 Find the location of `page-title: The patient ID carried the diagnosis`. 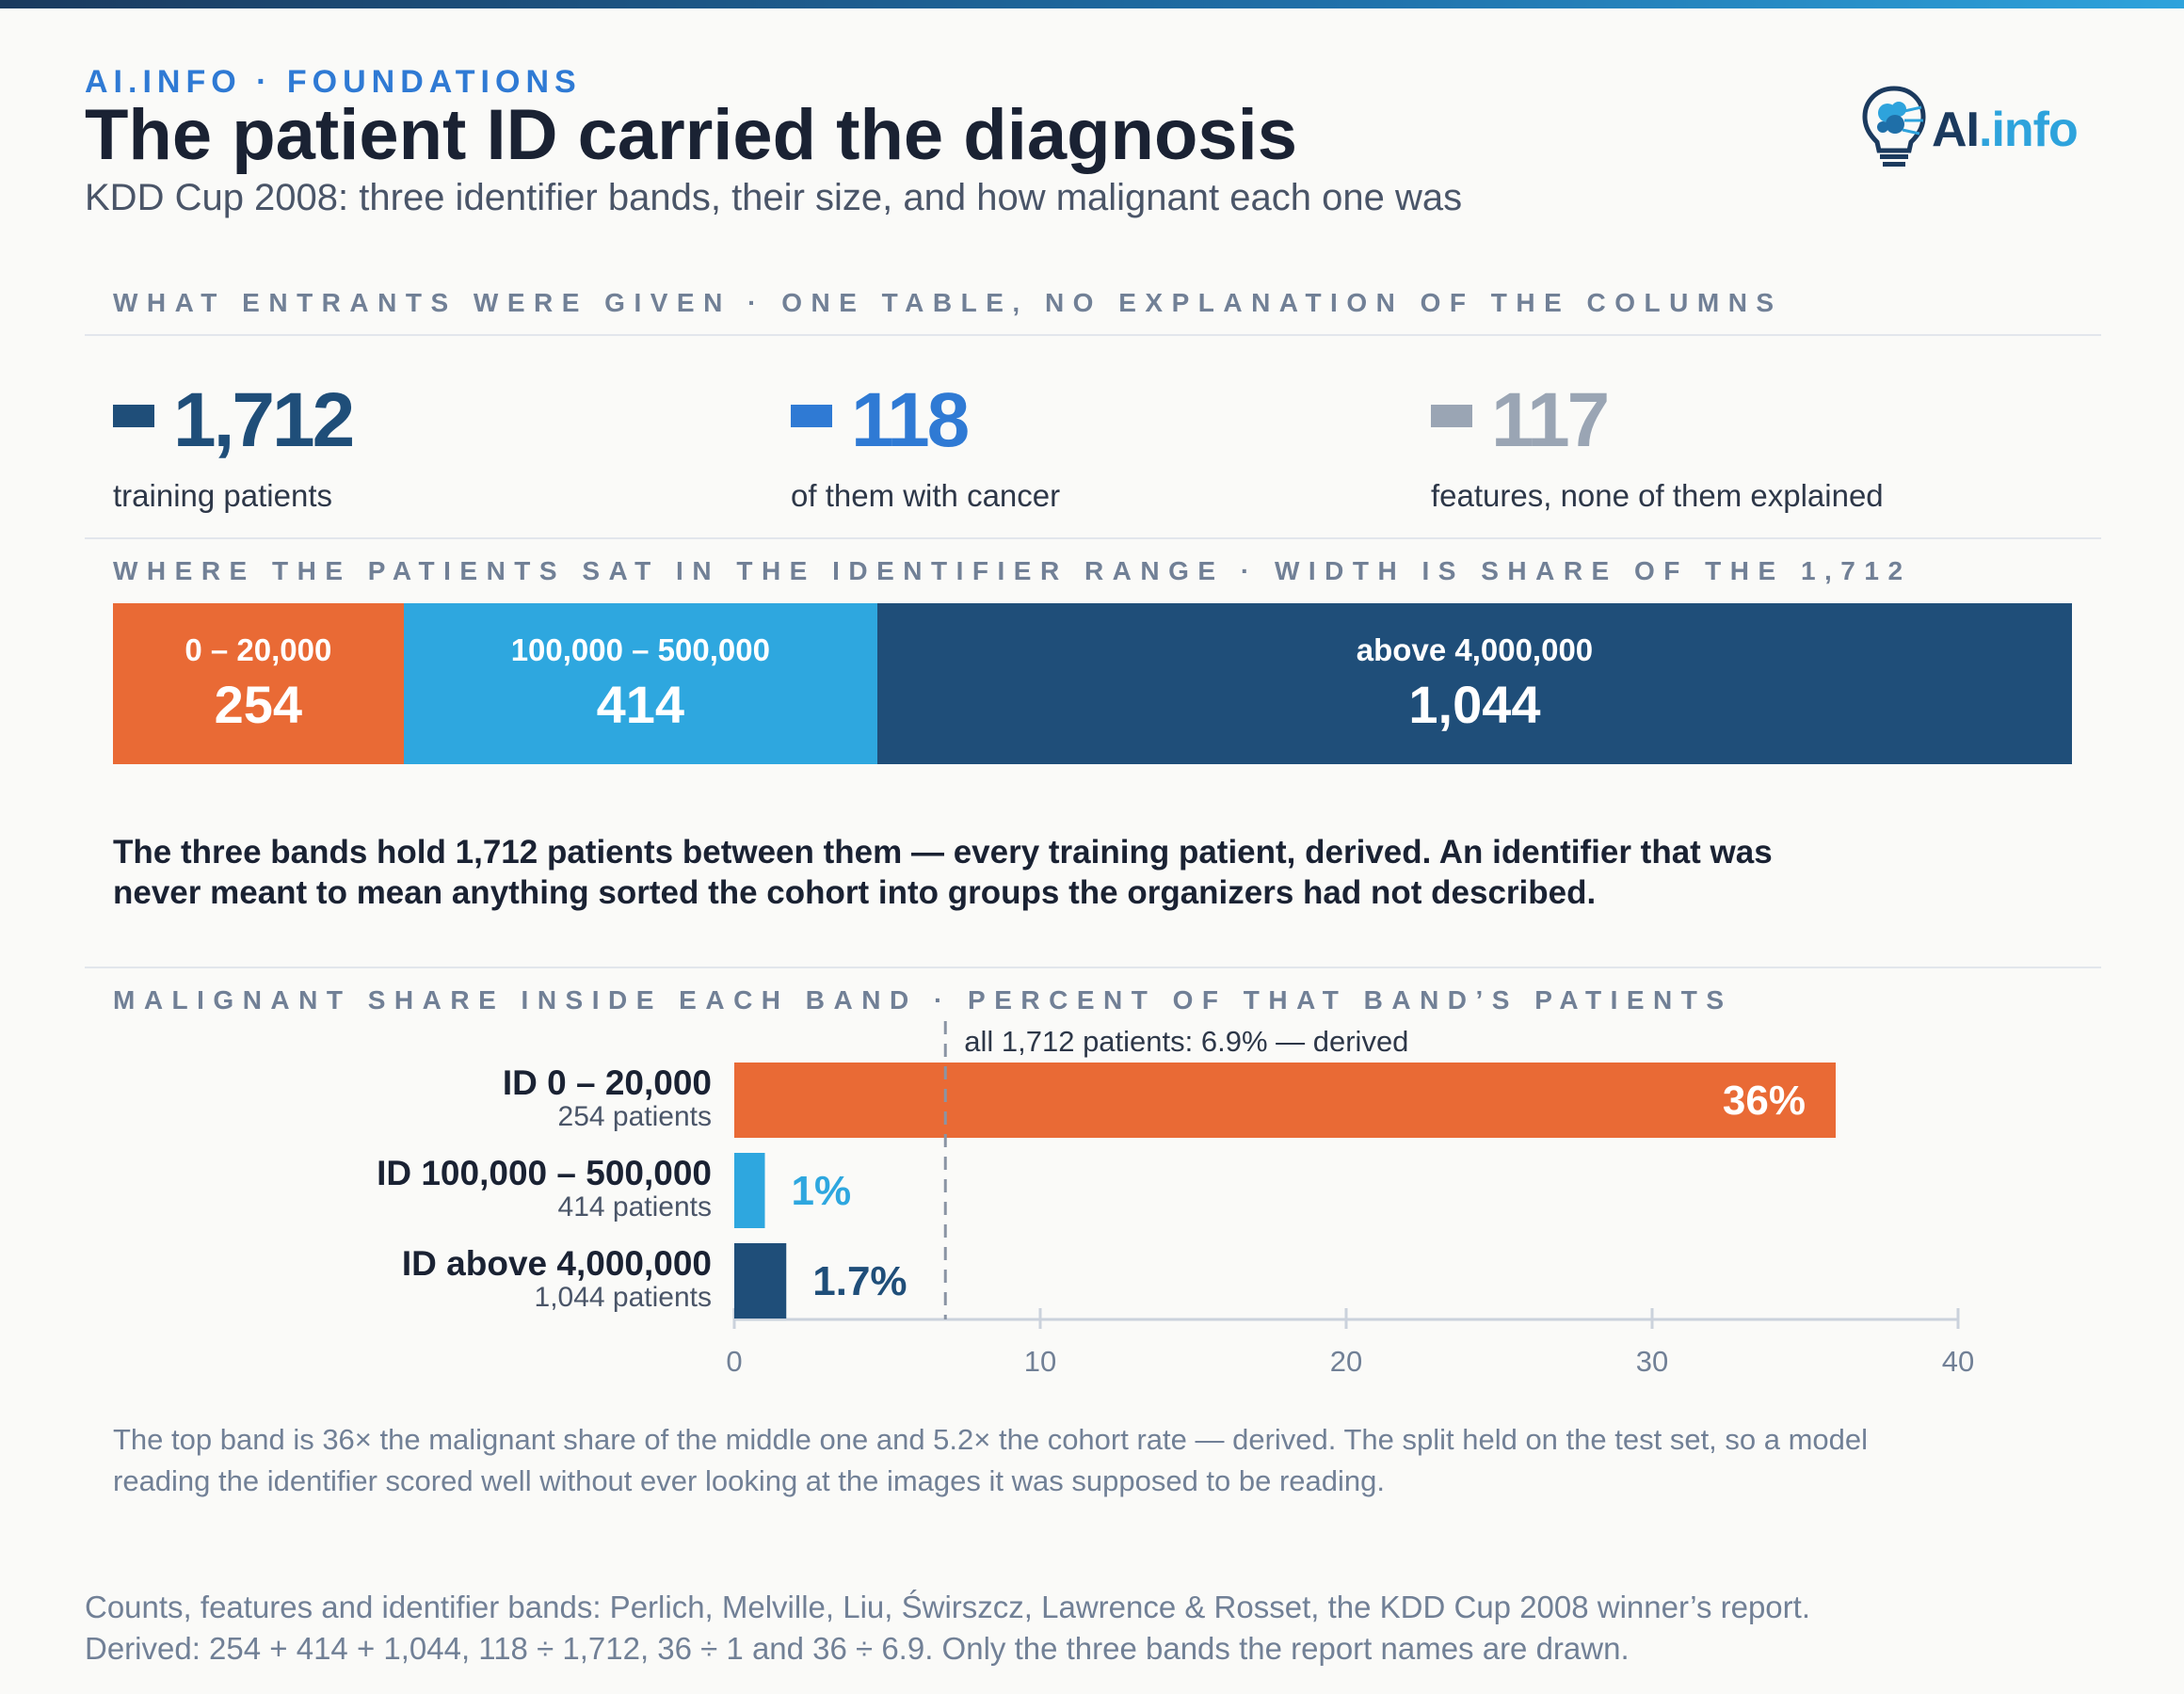

page-title: The patient ID carried the diagnosis is located at coordinates (691, 135).